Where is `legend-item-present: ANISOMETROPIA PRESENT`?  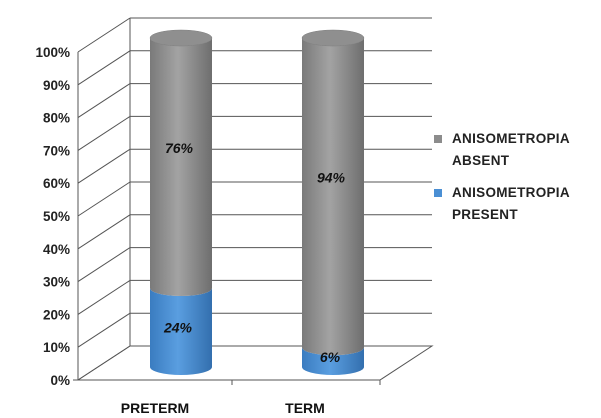
legend-item-present: ANISOMETROPIA PRESENT is located at coordinates (515, 204).